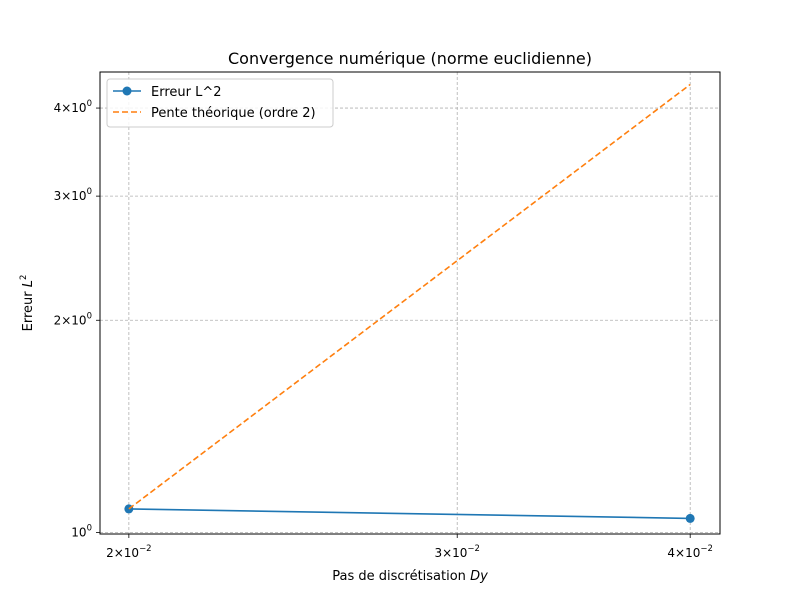  I want to click on legend: Erreur L^2 Pente théorique (ordre 2), so click(220, 103).